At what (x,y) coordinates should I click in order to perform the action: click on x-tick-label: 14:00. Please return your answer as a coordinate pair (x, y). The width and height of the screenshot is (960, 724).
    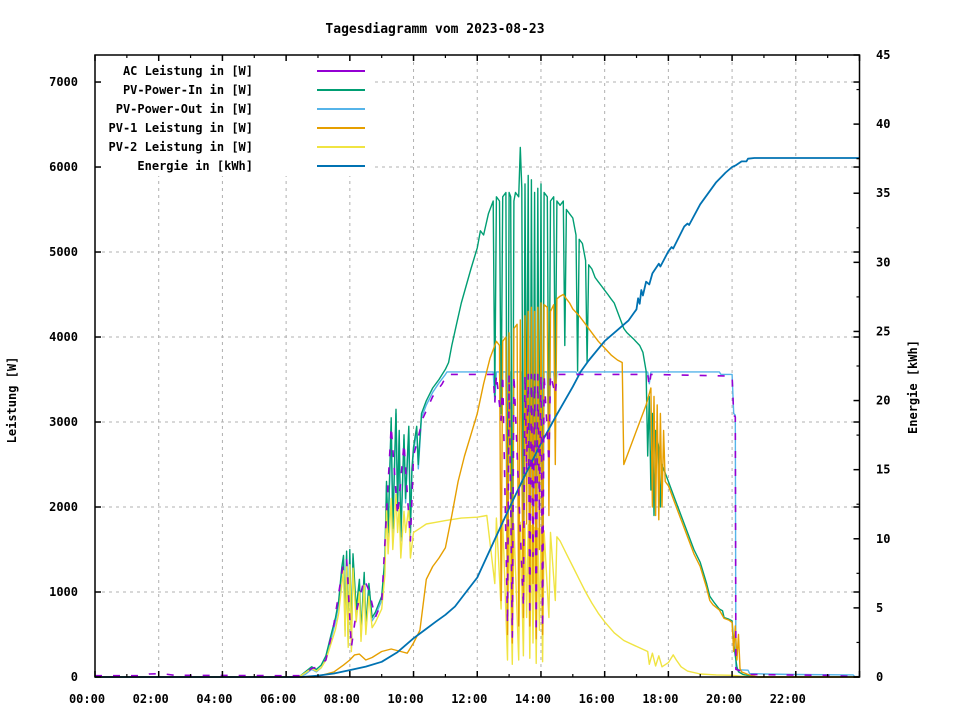
    Looking at the image, I should click on (533, 699).